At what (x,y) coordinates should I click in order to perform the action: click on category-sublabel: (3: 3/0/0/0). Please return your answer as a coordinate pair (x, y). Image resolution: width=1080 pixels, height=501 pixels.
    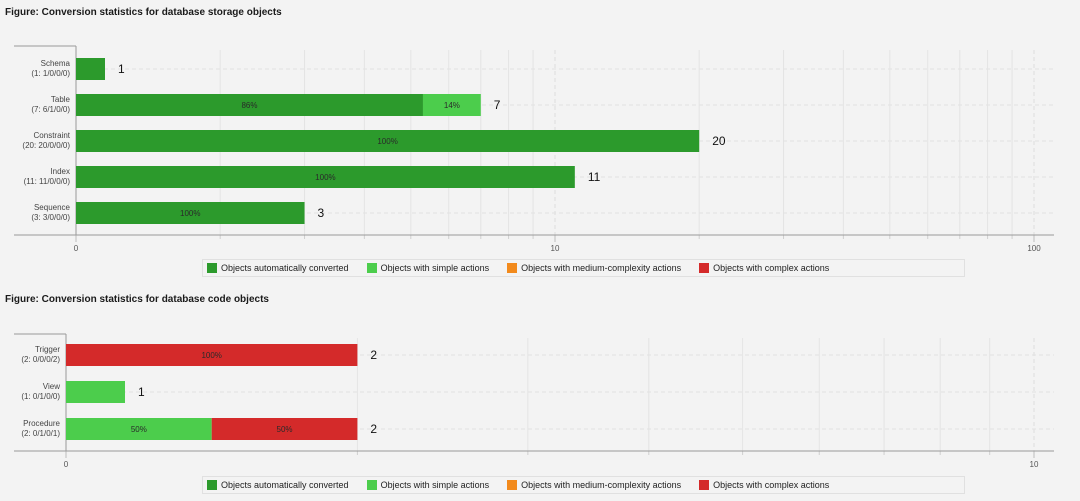
    Looking at the image, I should click on (50, 217).